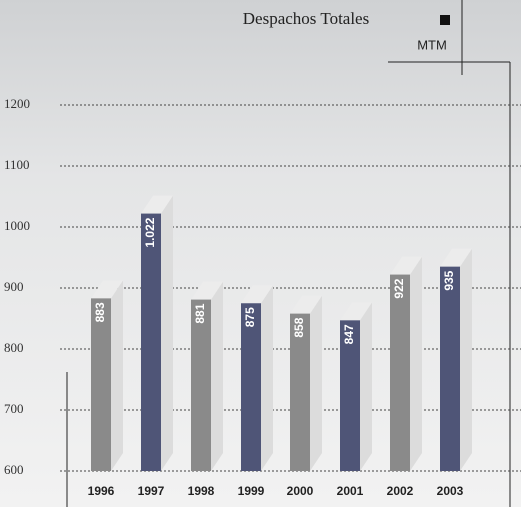  Describe the element at coordinates (201, 491) in the screenshot. I see `x-tick-label: 1998` at that location.